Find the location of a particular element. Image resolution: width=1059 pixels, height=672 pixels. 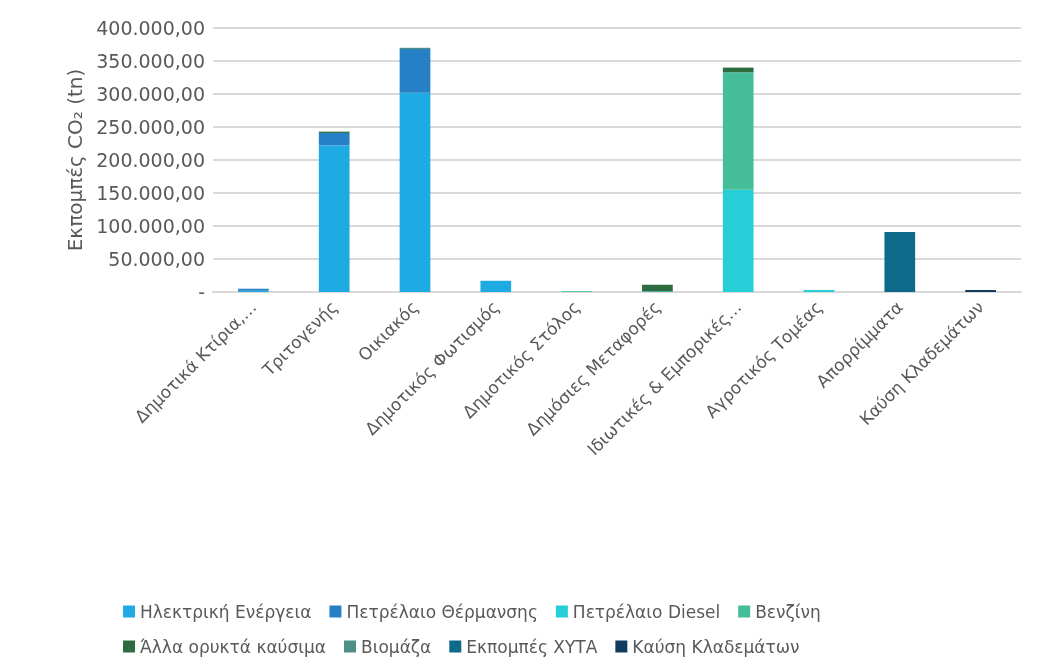

y-tick-label: - is located at coordinates (201, 292).